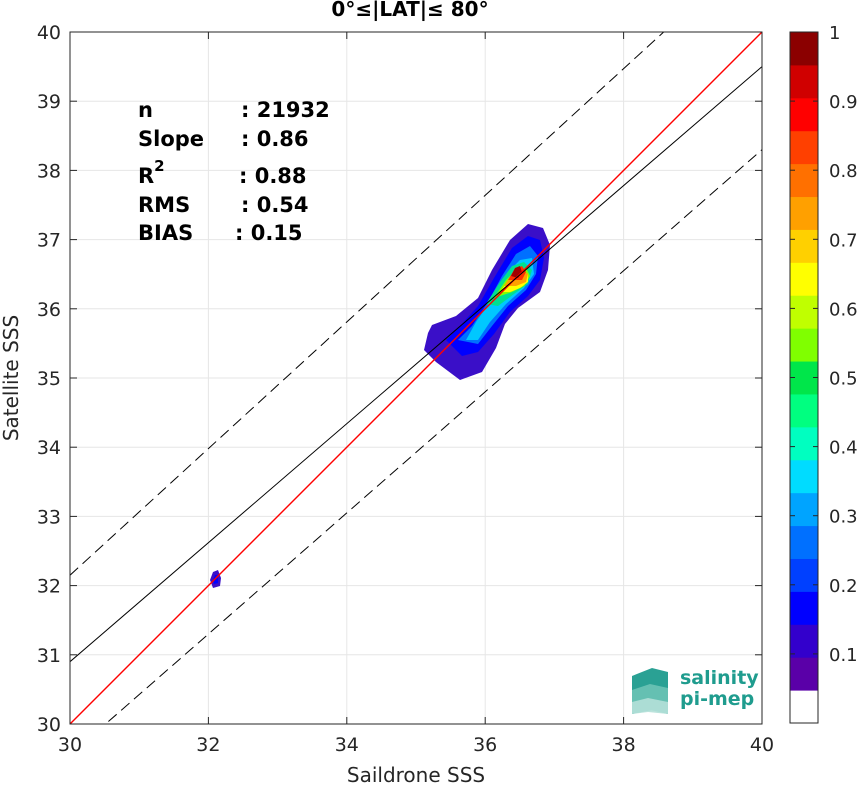  Describe the element at coordinates (49, 310) in the screenshot. I see `y-tick-label: 36` at that location.